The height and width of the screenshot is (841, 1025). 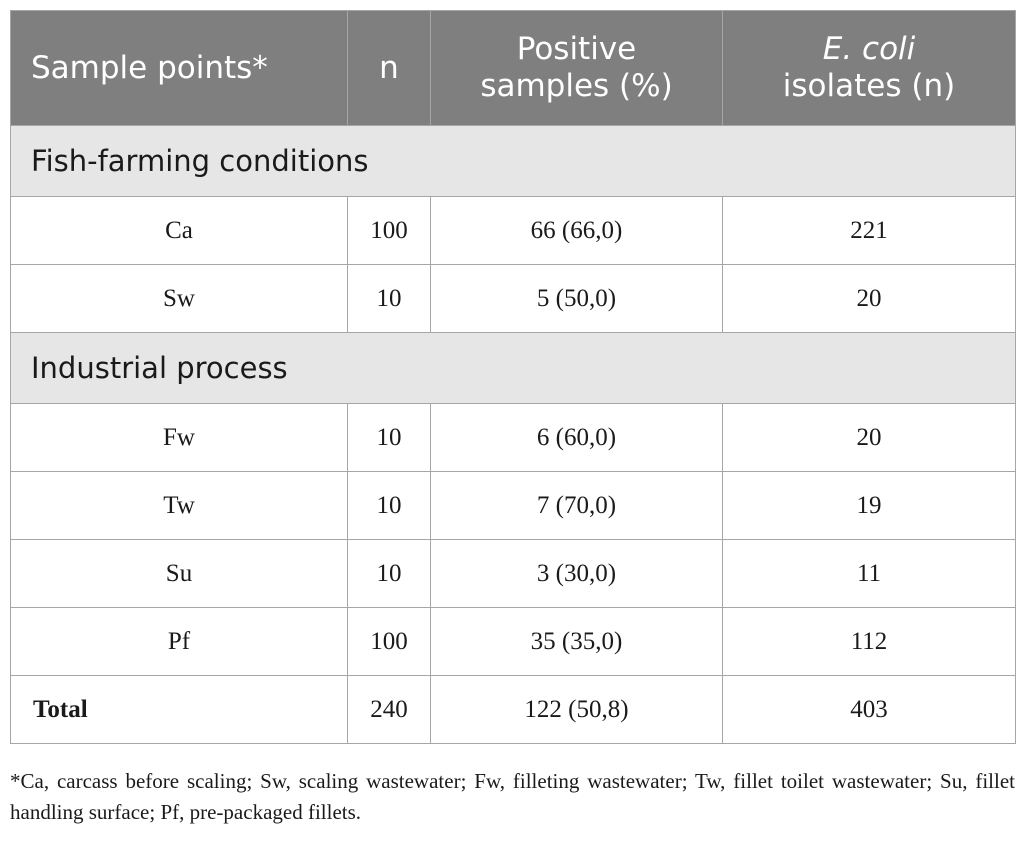 I want to click on header-ecoli-line2: isolates (n), so click(x=869, y=86).